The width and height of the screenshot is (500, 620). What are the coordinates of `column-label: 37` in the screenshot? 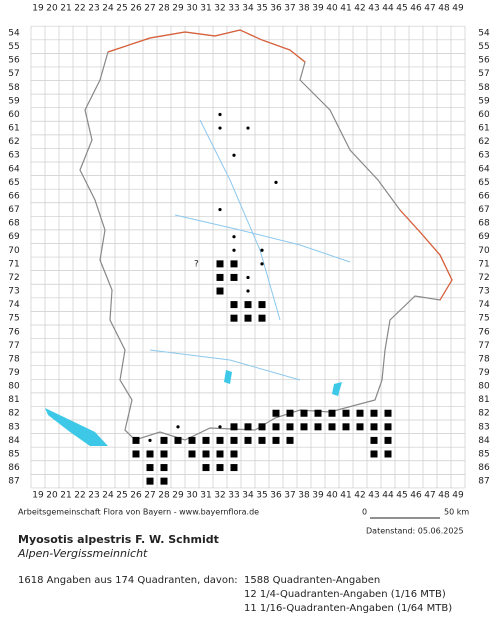 It's located at (289, 496).